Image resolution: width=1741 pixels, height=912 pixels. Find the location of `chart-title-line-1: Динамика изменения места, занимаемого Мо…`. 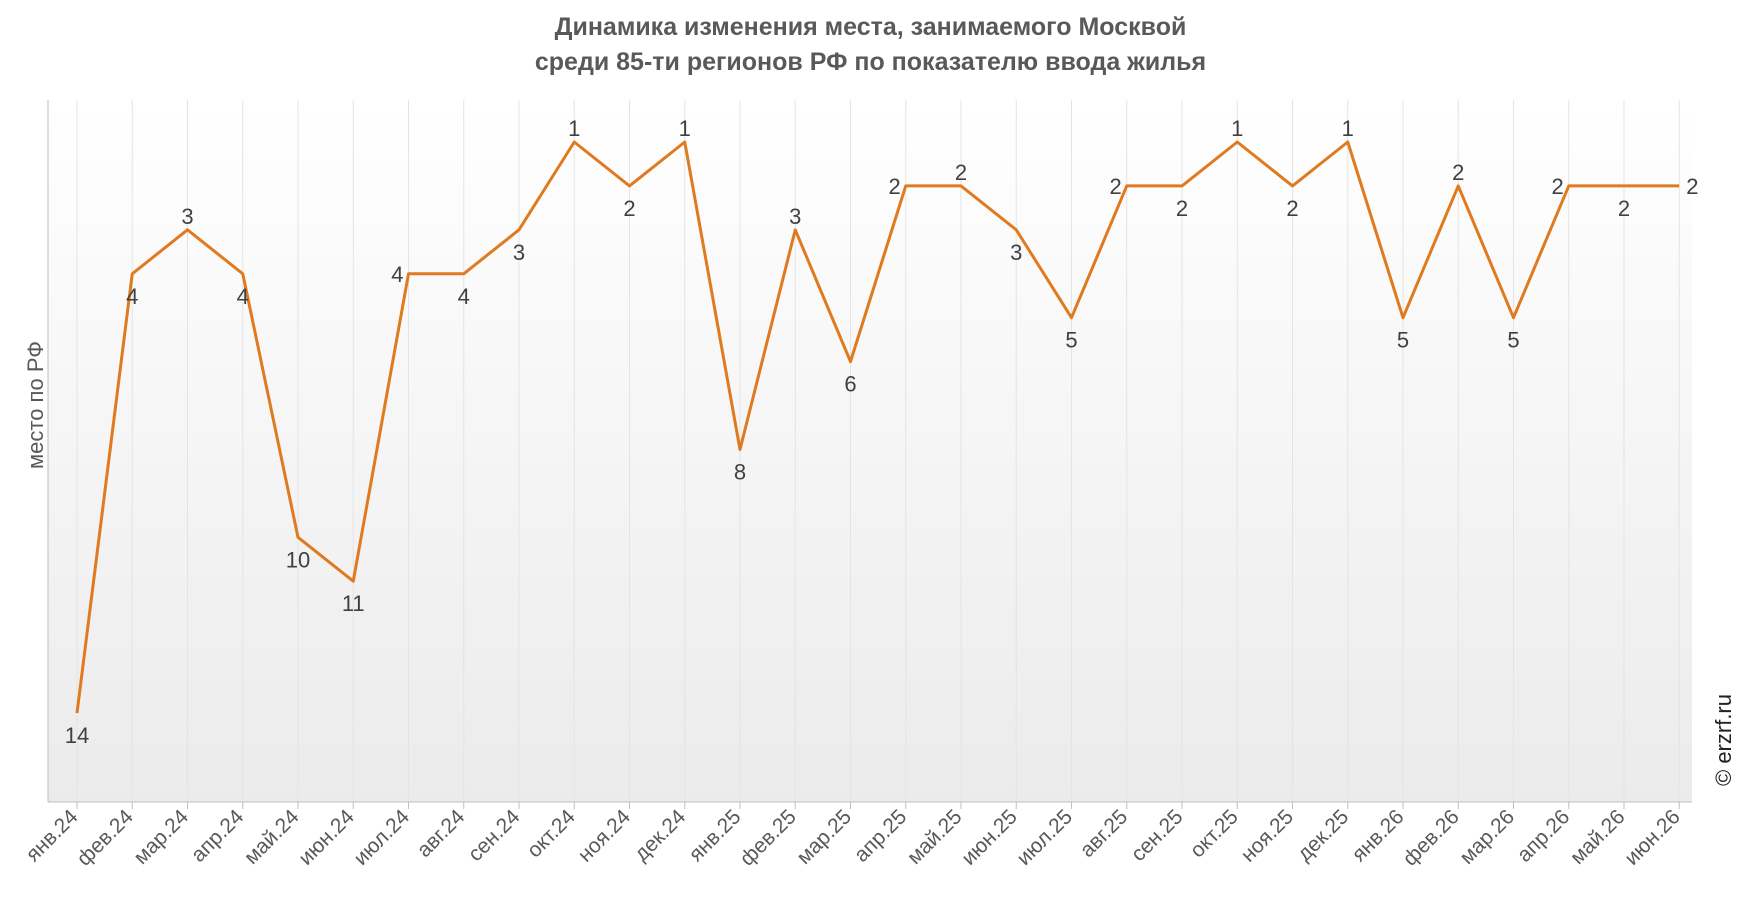

chart-title-line-1: Динамика изменения места, занимаемого Мо… is located at coordinates (870, 27).